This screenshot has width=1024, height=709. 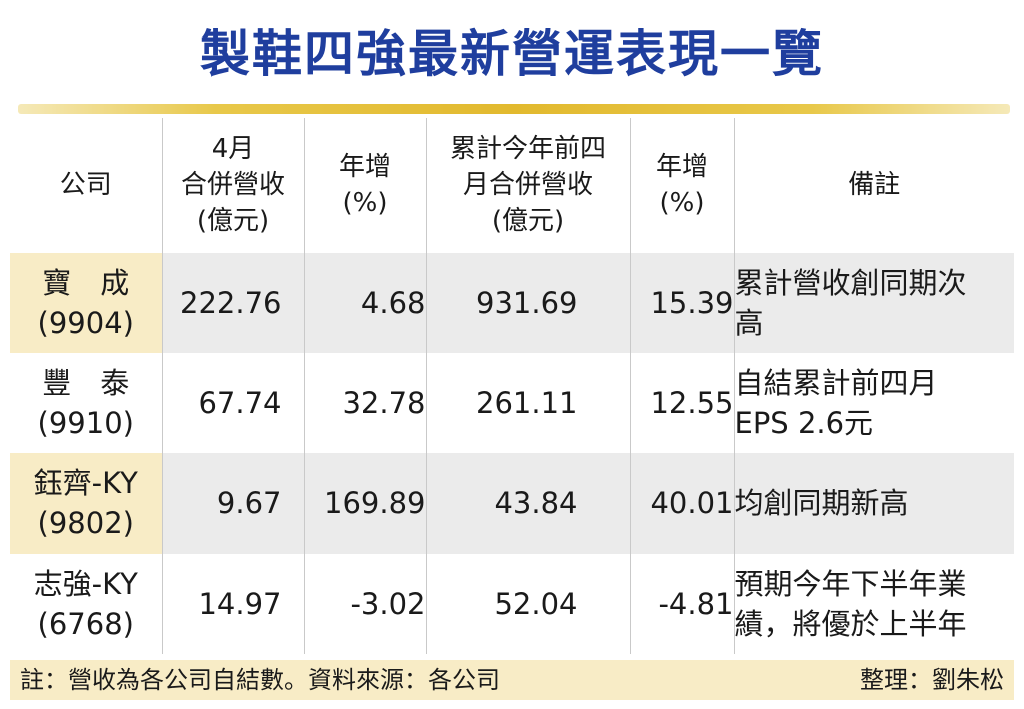 I want to click on header-cumulative-yoy: 年增 (%), so click(x=681, y=185).